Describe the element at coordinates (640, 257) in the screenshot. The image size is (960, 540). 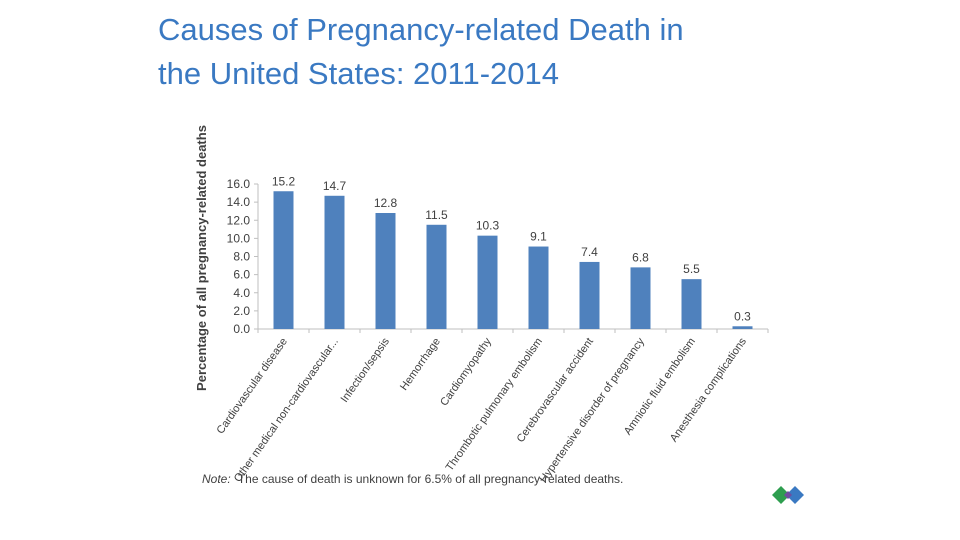
I see `data-label: 6.8` at that location.